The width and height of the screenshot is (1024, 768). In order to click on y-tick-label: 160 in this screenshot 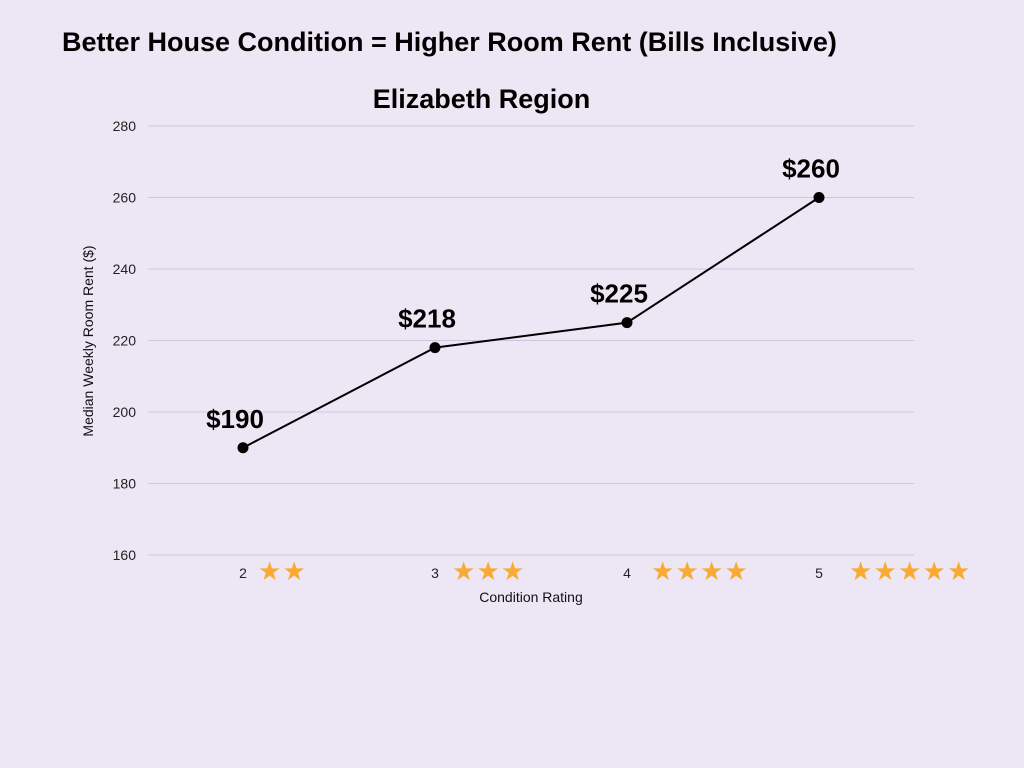, I will do `click(125, 555)`.